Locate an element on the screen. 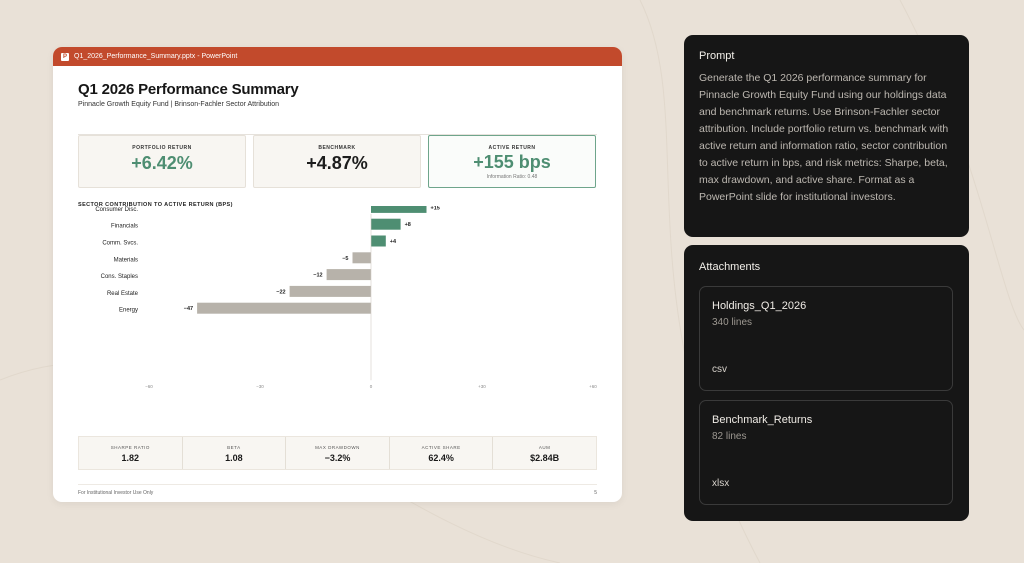  kpi-label: PORTFOLIO RETURN is located at coordinates (162, 148).